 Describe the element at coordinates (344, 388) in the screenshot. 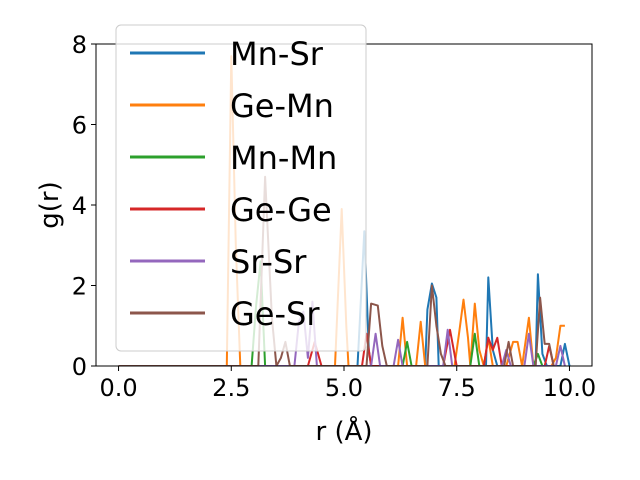

I see `x-tick-label: 5.0` at that location.